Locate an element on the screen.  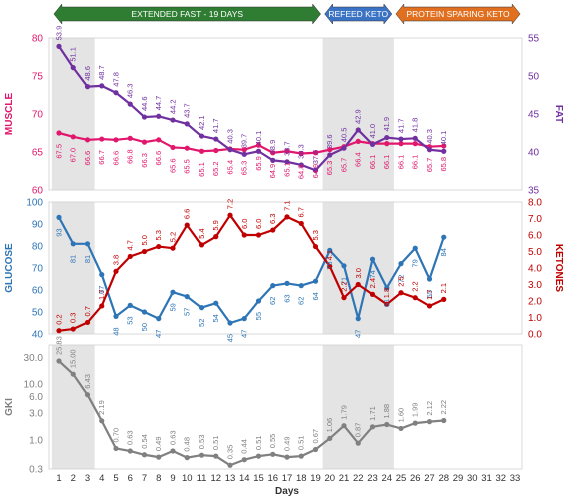
muscle-data-label: 65.7 is located at coordinates (344, 165).